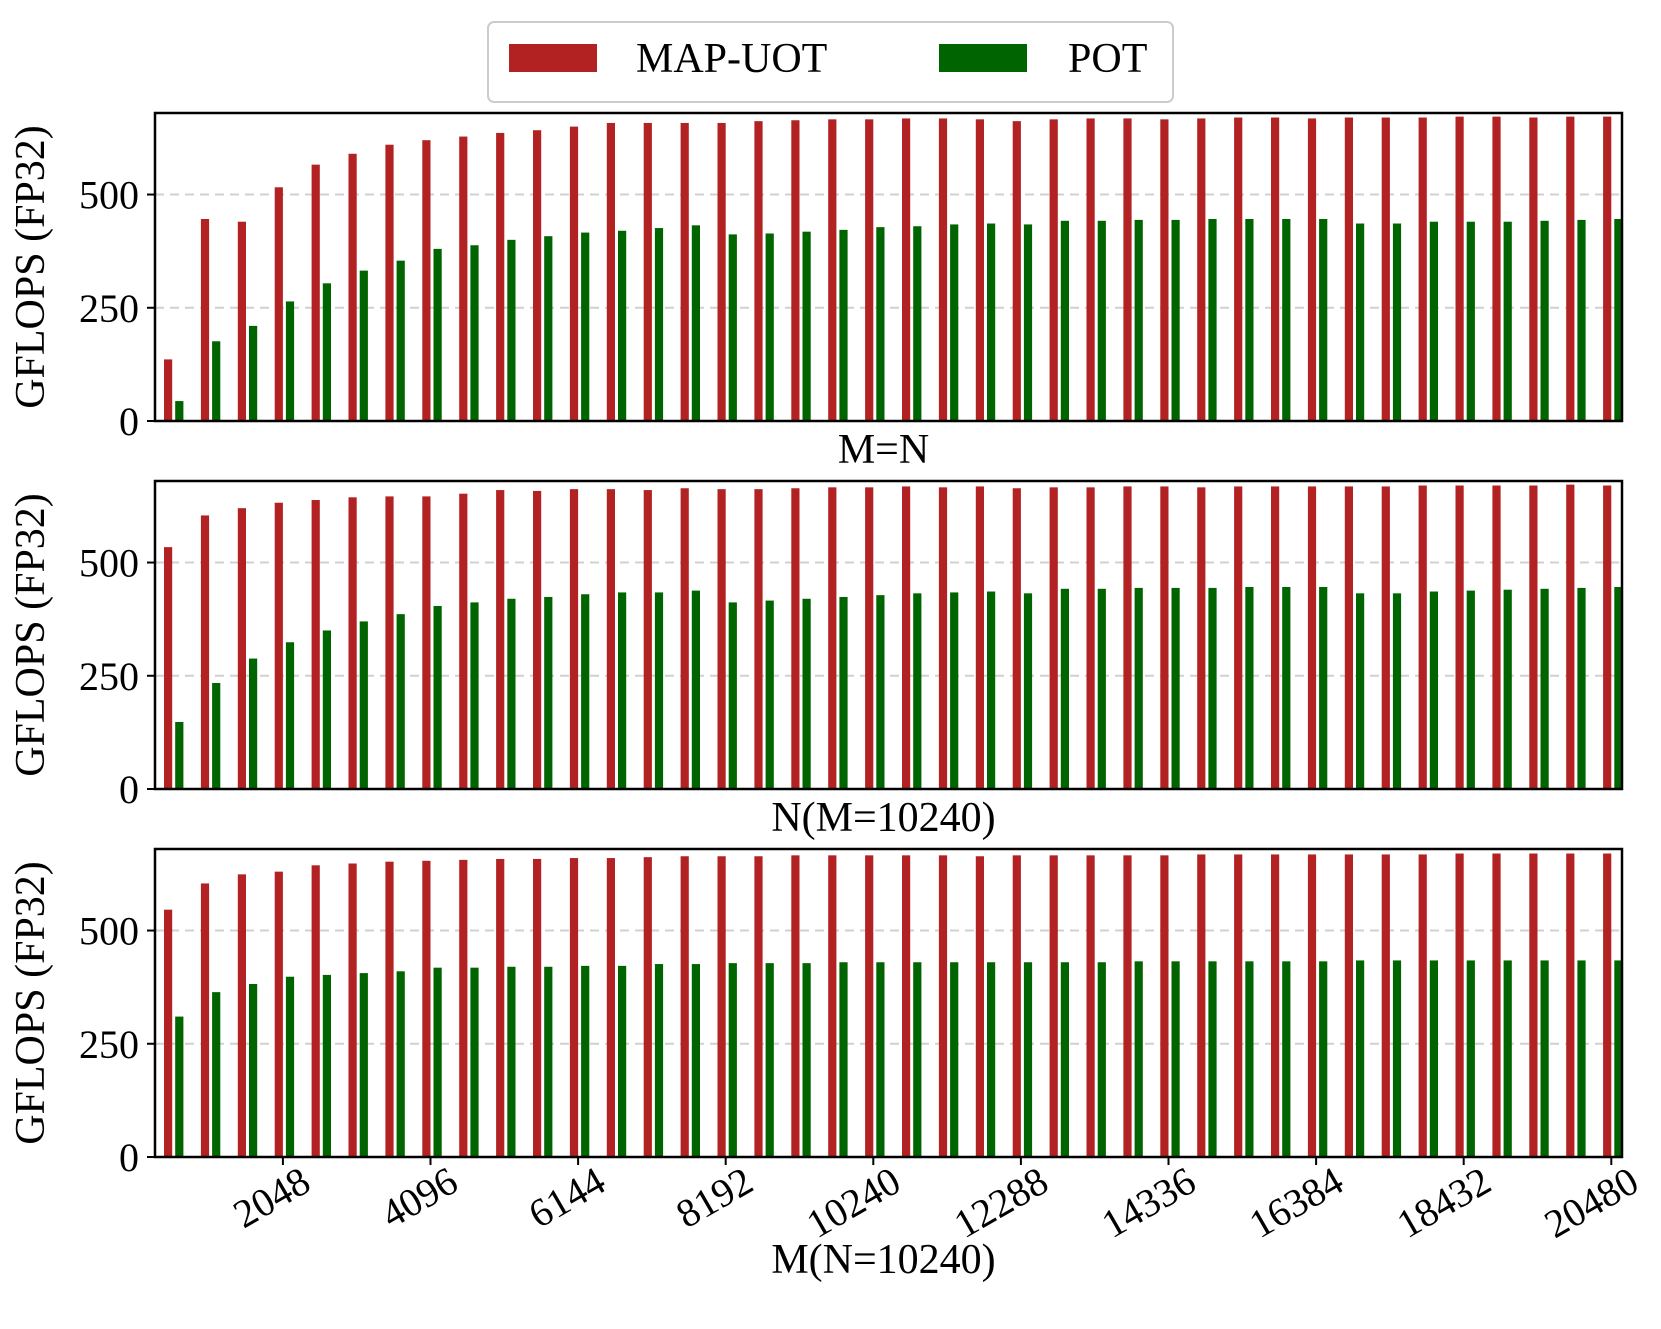  I want to click on x-tick-label: 10240, so click(853, 1202).